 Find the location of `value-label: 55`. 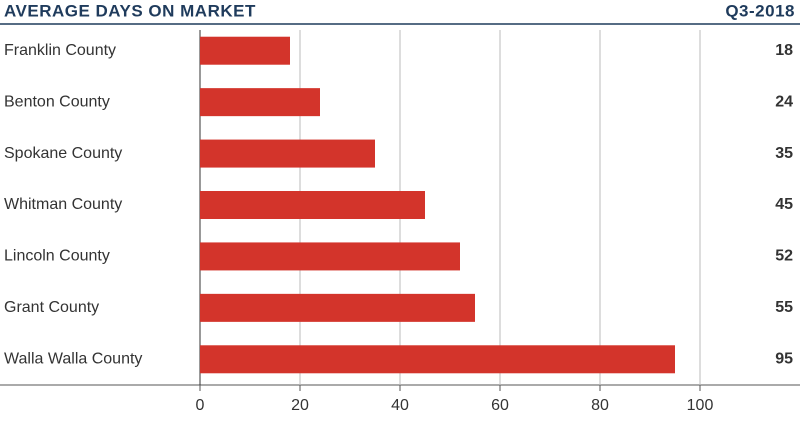

value-label: 55 is located at coordinates (784, 307).